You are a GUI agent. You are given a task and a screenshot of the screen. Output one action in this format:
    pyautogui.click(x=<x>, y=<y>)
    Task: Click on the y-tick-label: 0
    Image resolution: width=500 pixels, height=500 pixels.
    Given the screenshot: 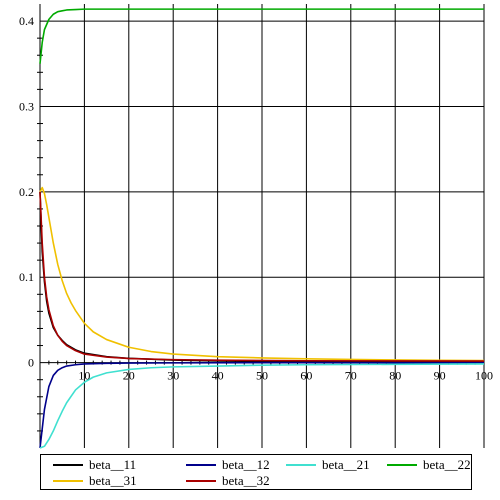 What is the action you would take?
    pyautogui.click(x=31, y=363)
    